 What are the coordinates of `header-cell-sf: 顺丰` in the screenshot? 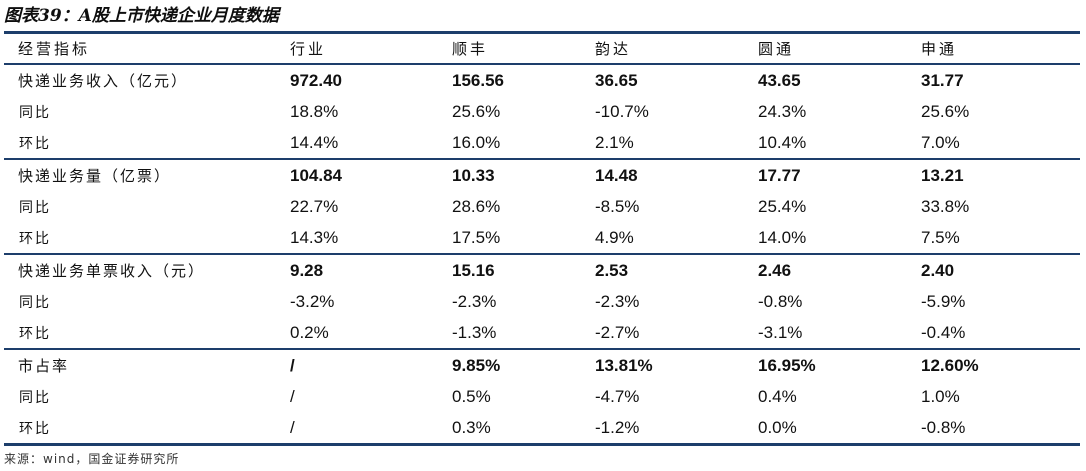 It's located at (470, 49).